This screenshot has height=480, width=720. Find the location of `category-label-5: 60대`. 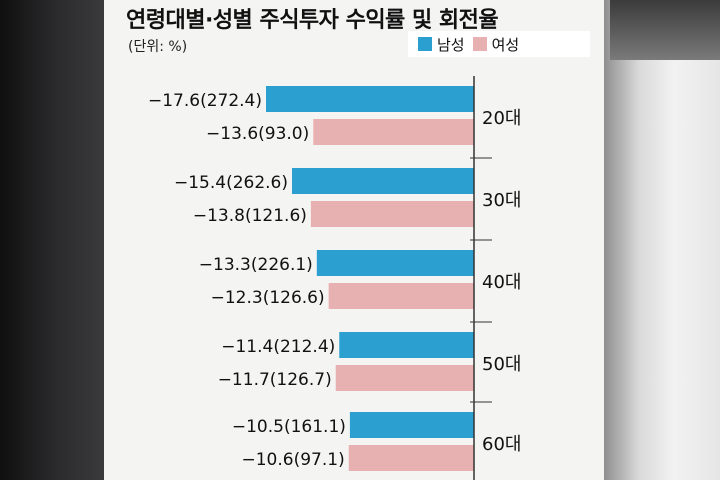

category-label-5: 60대 is located at coordinates (501, 444).